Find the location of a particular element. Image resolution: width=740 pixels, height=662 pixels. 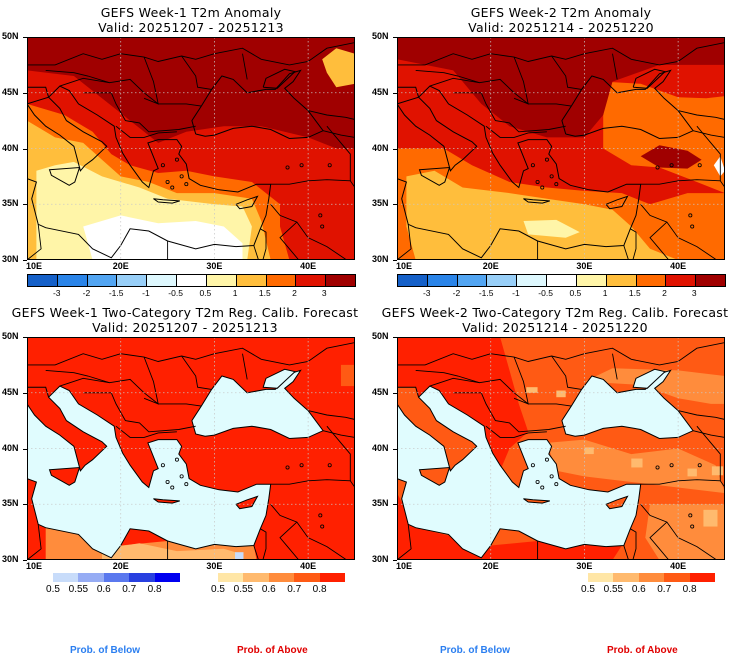

x-tick-label: 10E is located at coordinates (404, 266).